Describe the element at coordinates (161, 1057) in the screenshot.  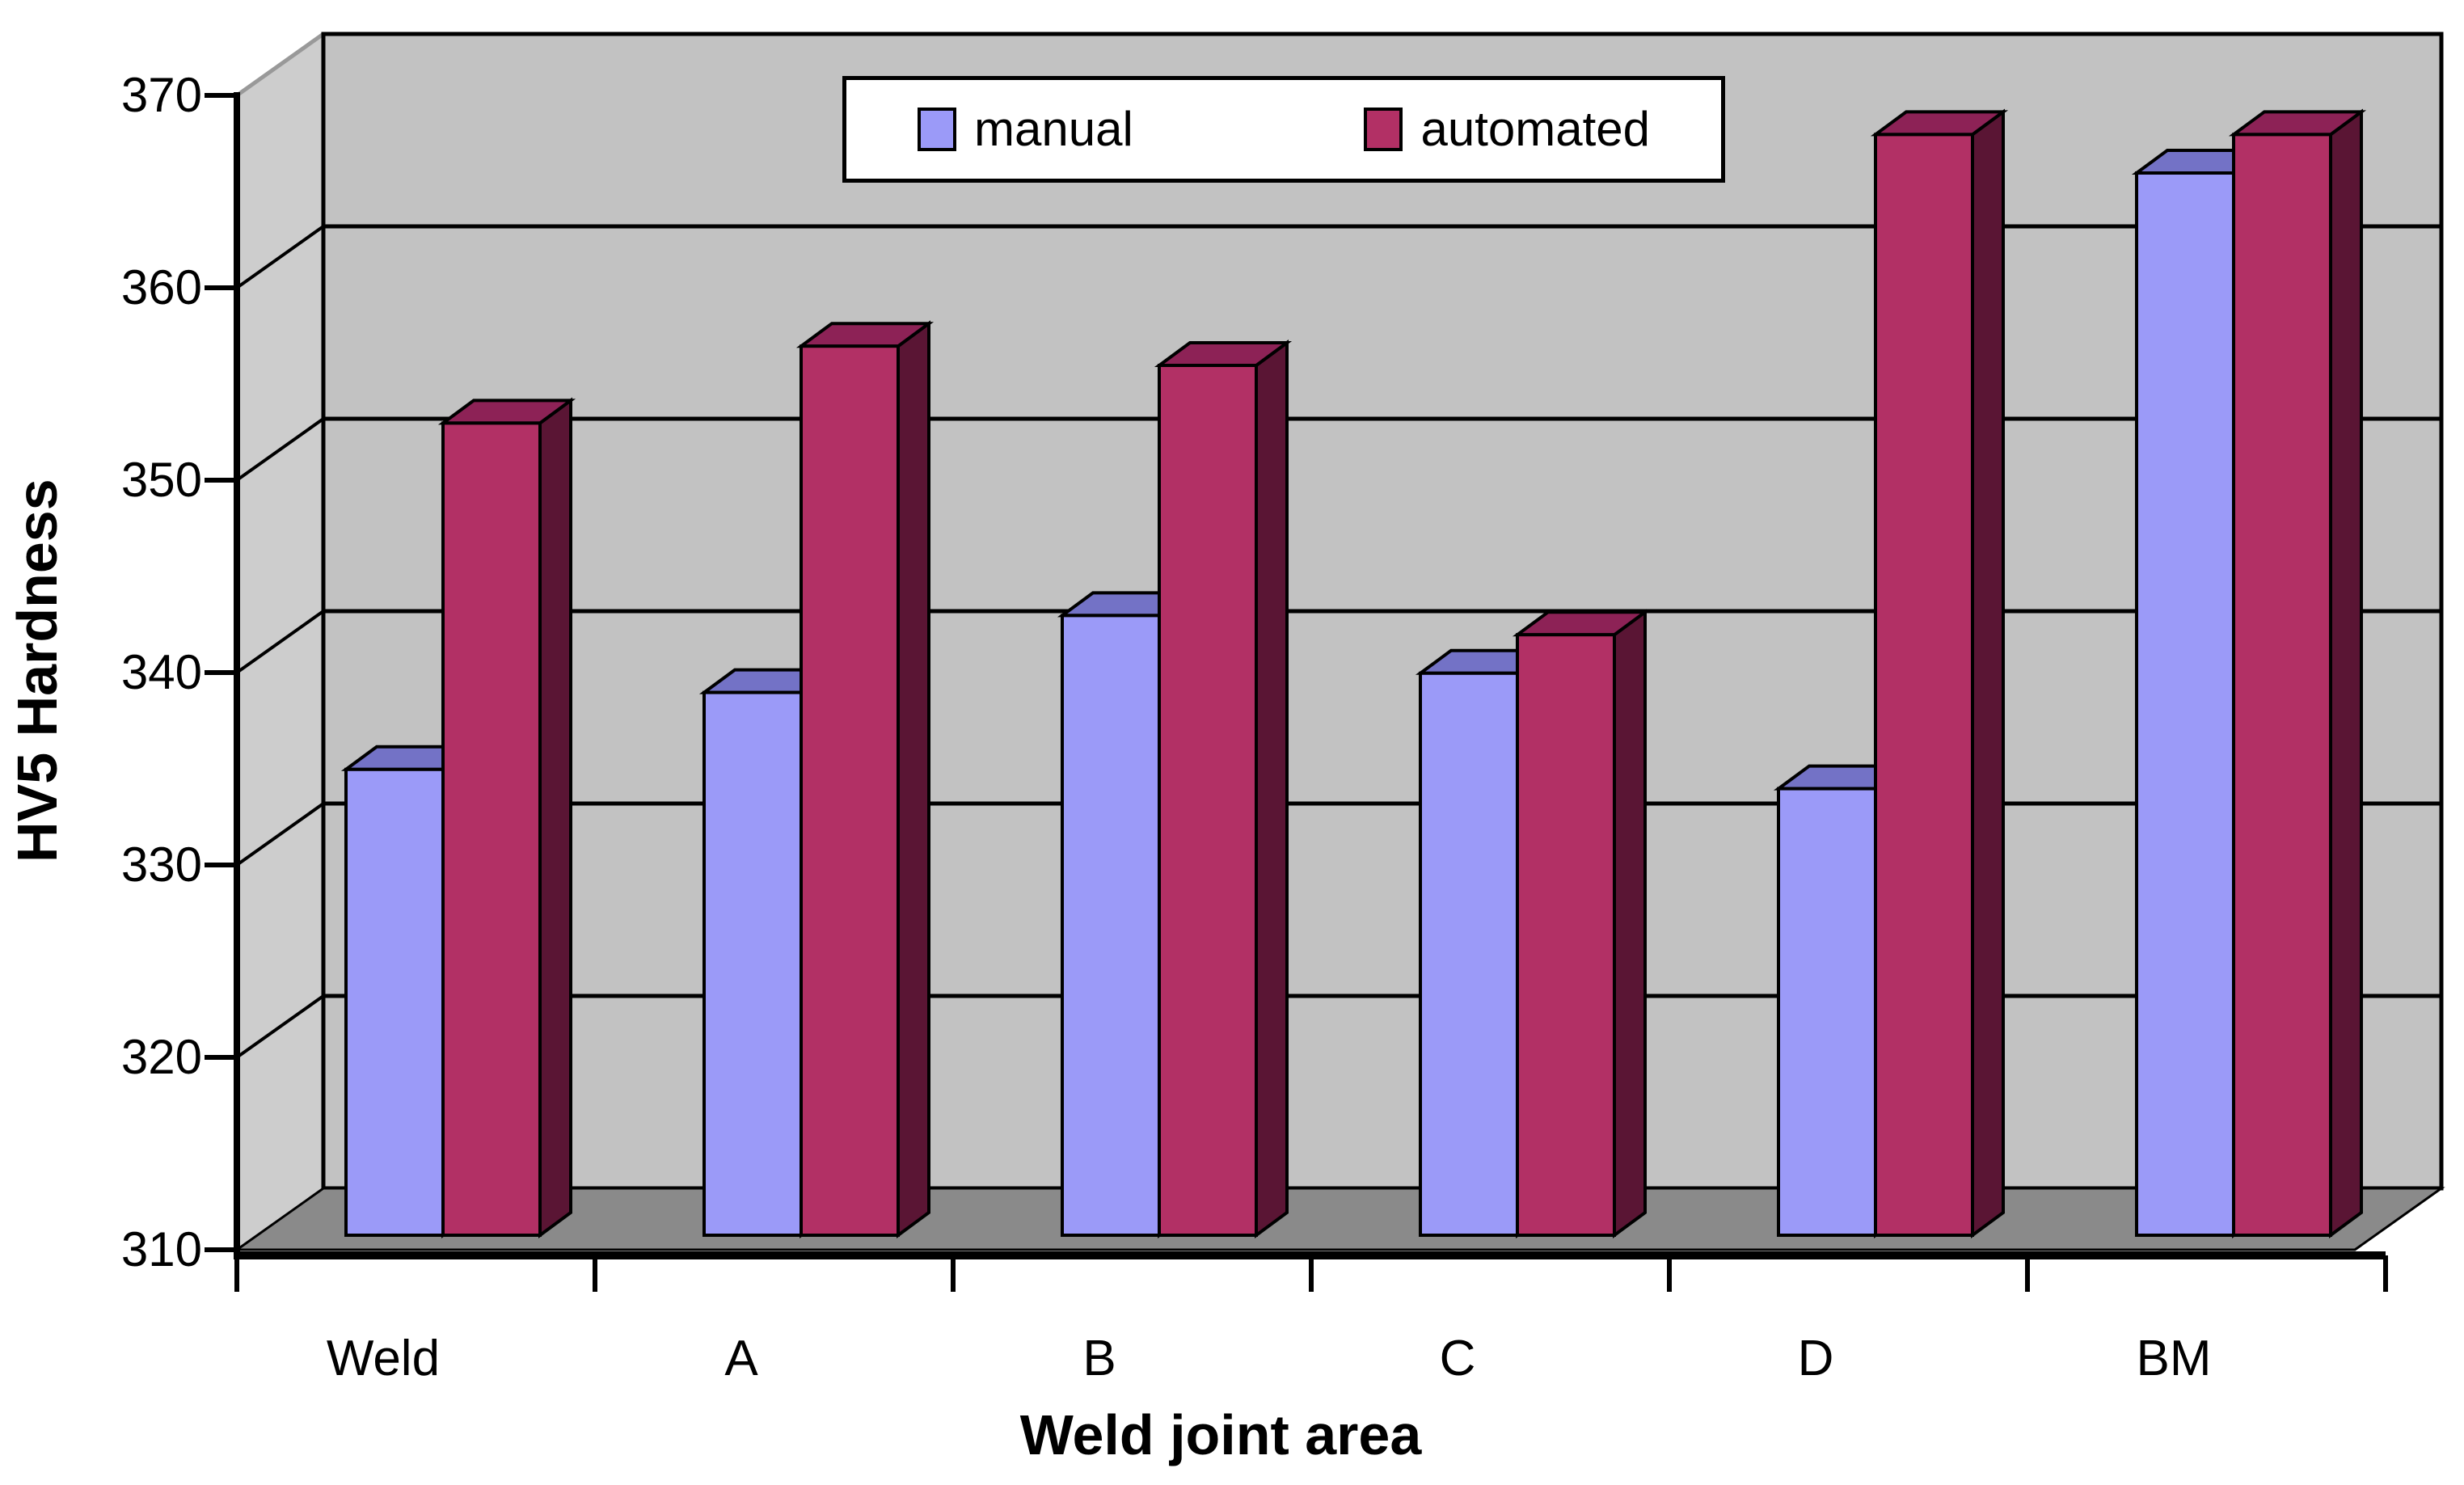
I see `y-tick-label: 320` at that location.